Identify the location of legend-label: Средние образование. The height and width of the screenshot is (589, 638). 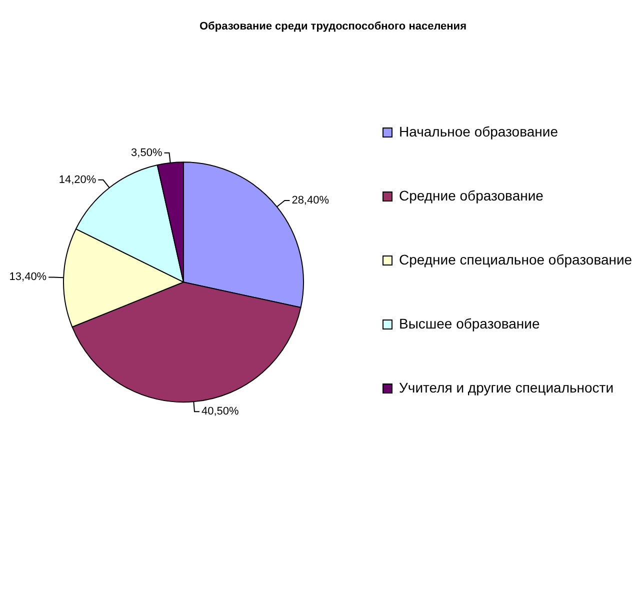
(471, 195).